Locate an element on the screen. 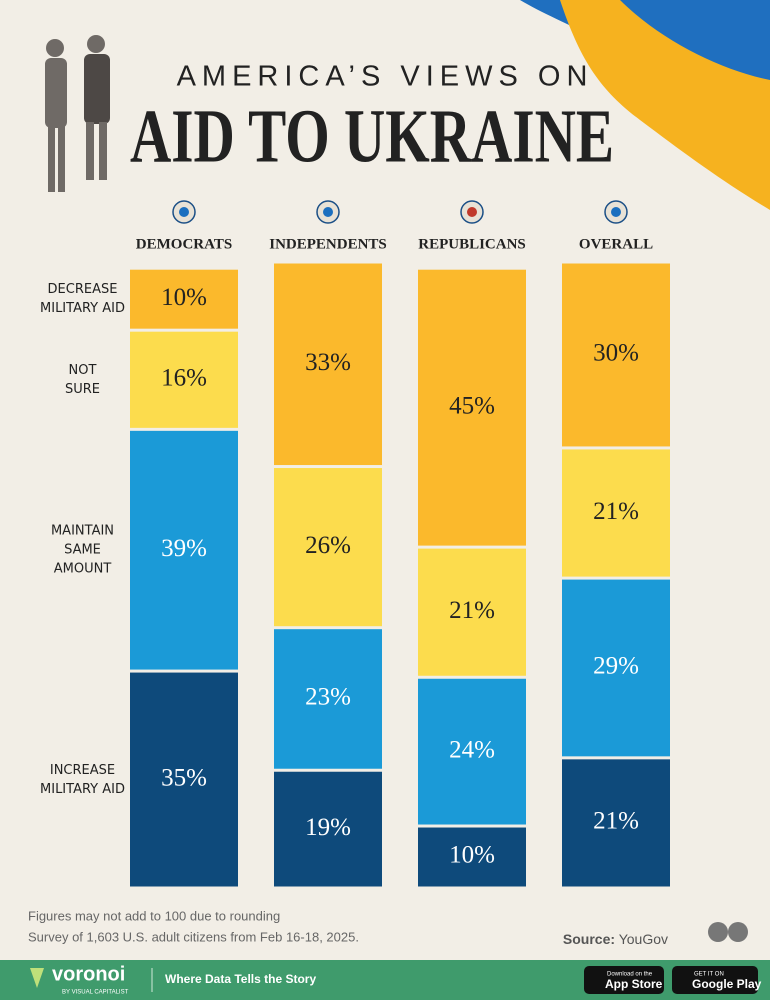 This screenshot has height=1000, width=770. series-label: DECREASE MILITARY AID is located at coordinates (82, 299).